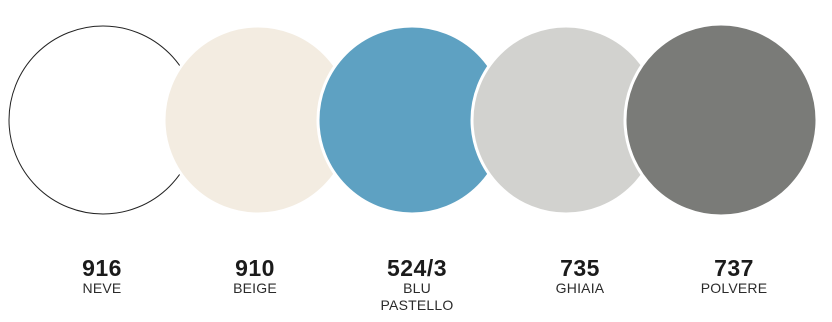 The image size is (832, 322). I want to click on swatch-name: BEIGE, so click(255, 288).